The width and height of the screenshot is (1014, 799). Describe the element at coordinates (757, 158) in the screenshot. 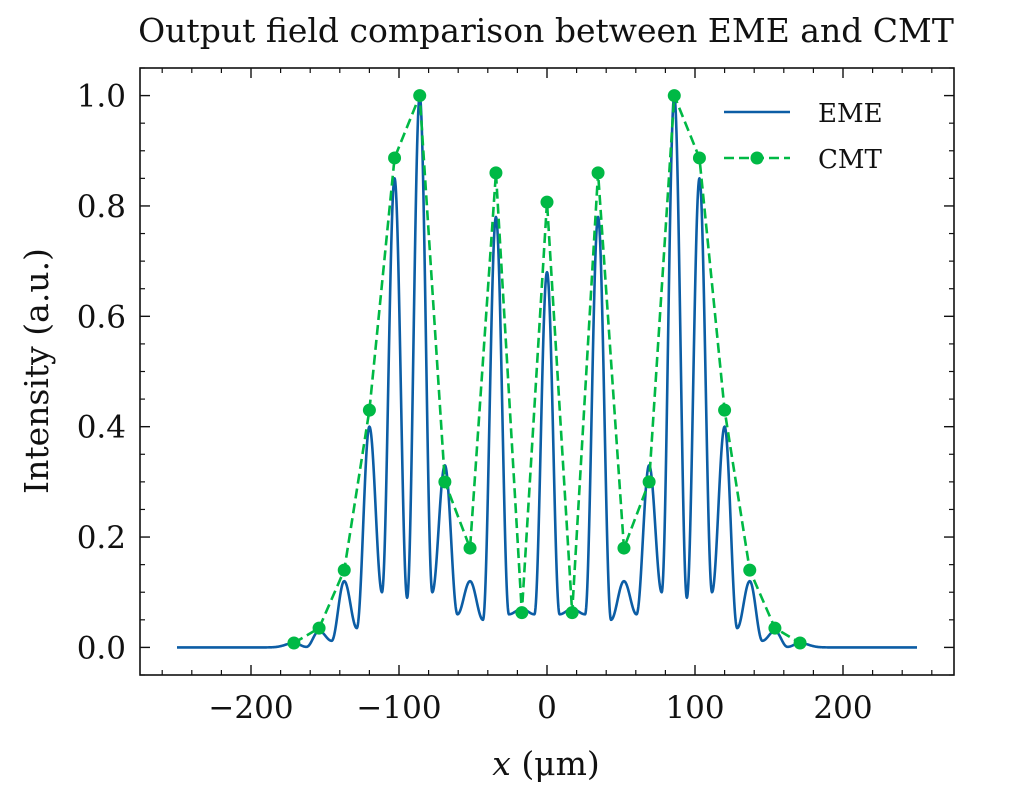

I see `legend-marker-cmt` at that location.